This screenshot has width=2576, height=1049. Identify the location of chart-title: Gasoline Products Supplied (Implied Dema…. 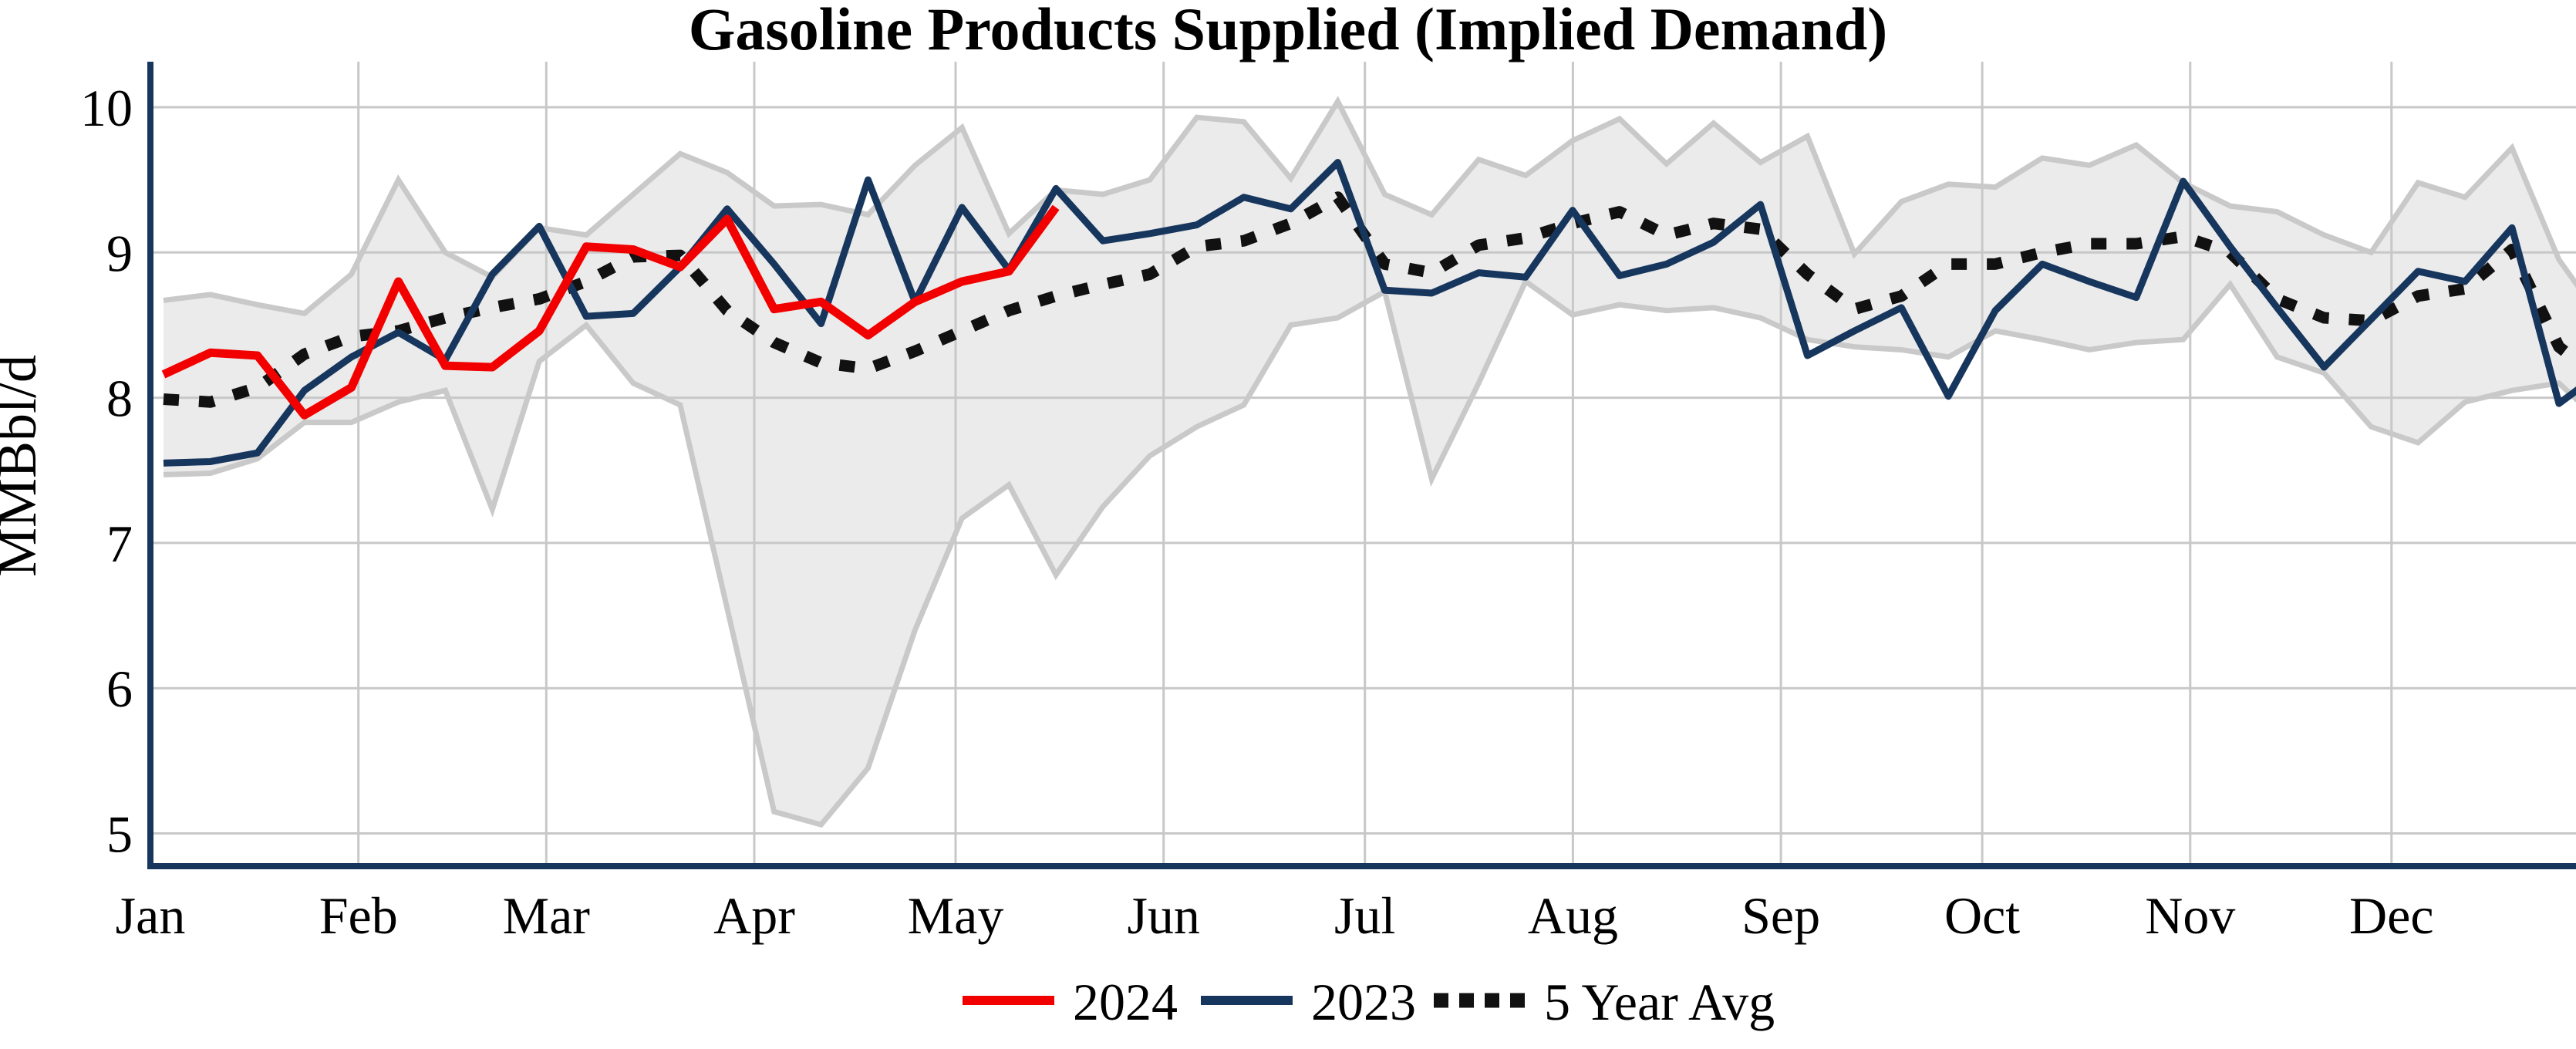
(1288, 31).